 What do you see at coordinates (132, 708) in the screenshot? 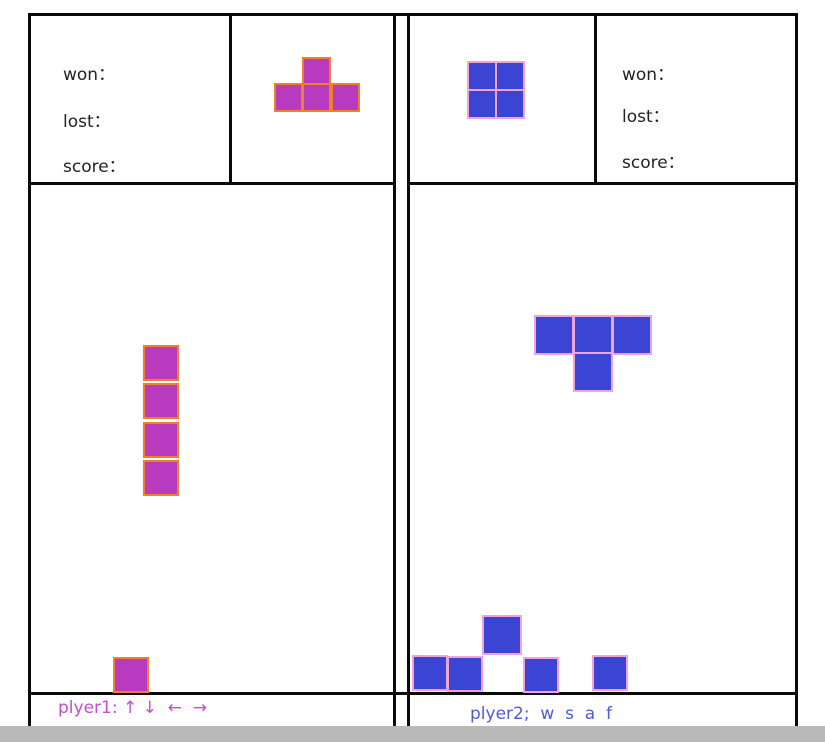
I see `p1-controls-hint: plyer1: ↑ ↓ ← →` at bounding box center [132, 708].